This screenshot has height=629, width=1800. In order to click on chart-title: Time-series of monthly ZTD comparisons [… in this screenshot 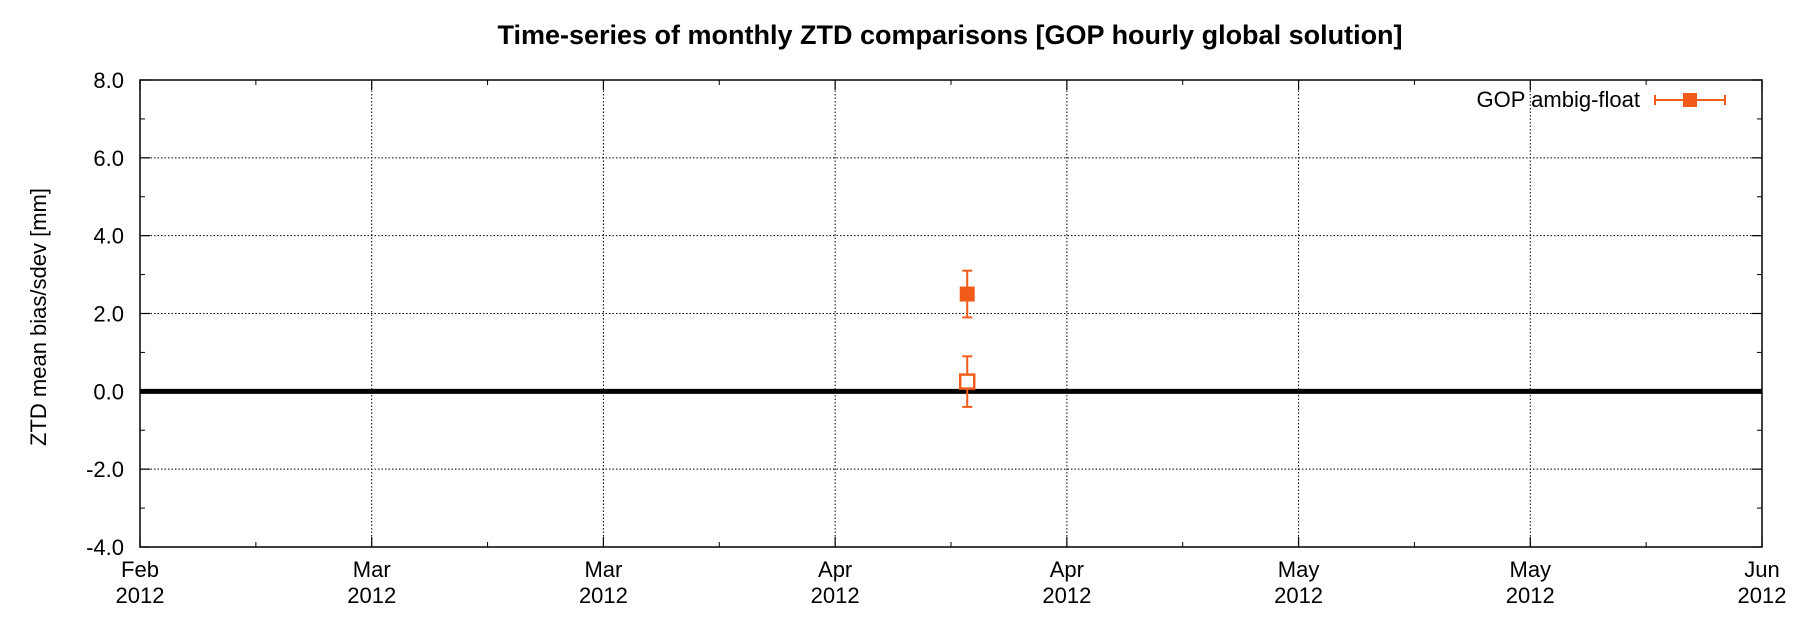, I will do `click(949, 35)`.